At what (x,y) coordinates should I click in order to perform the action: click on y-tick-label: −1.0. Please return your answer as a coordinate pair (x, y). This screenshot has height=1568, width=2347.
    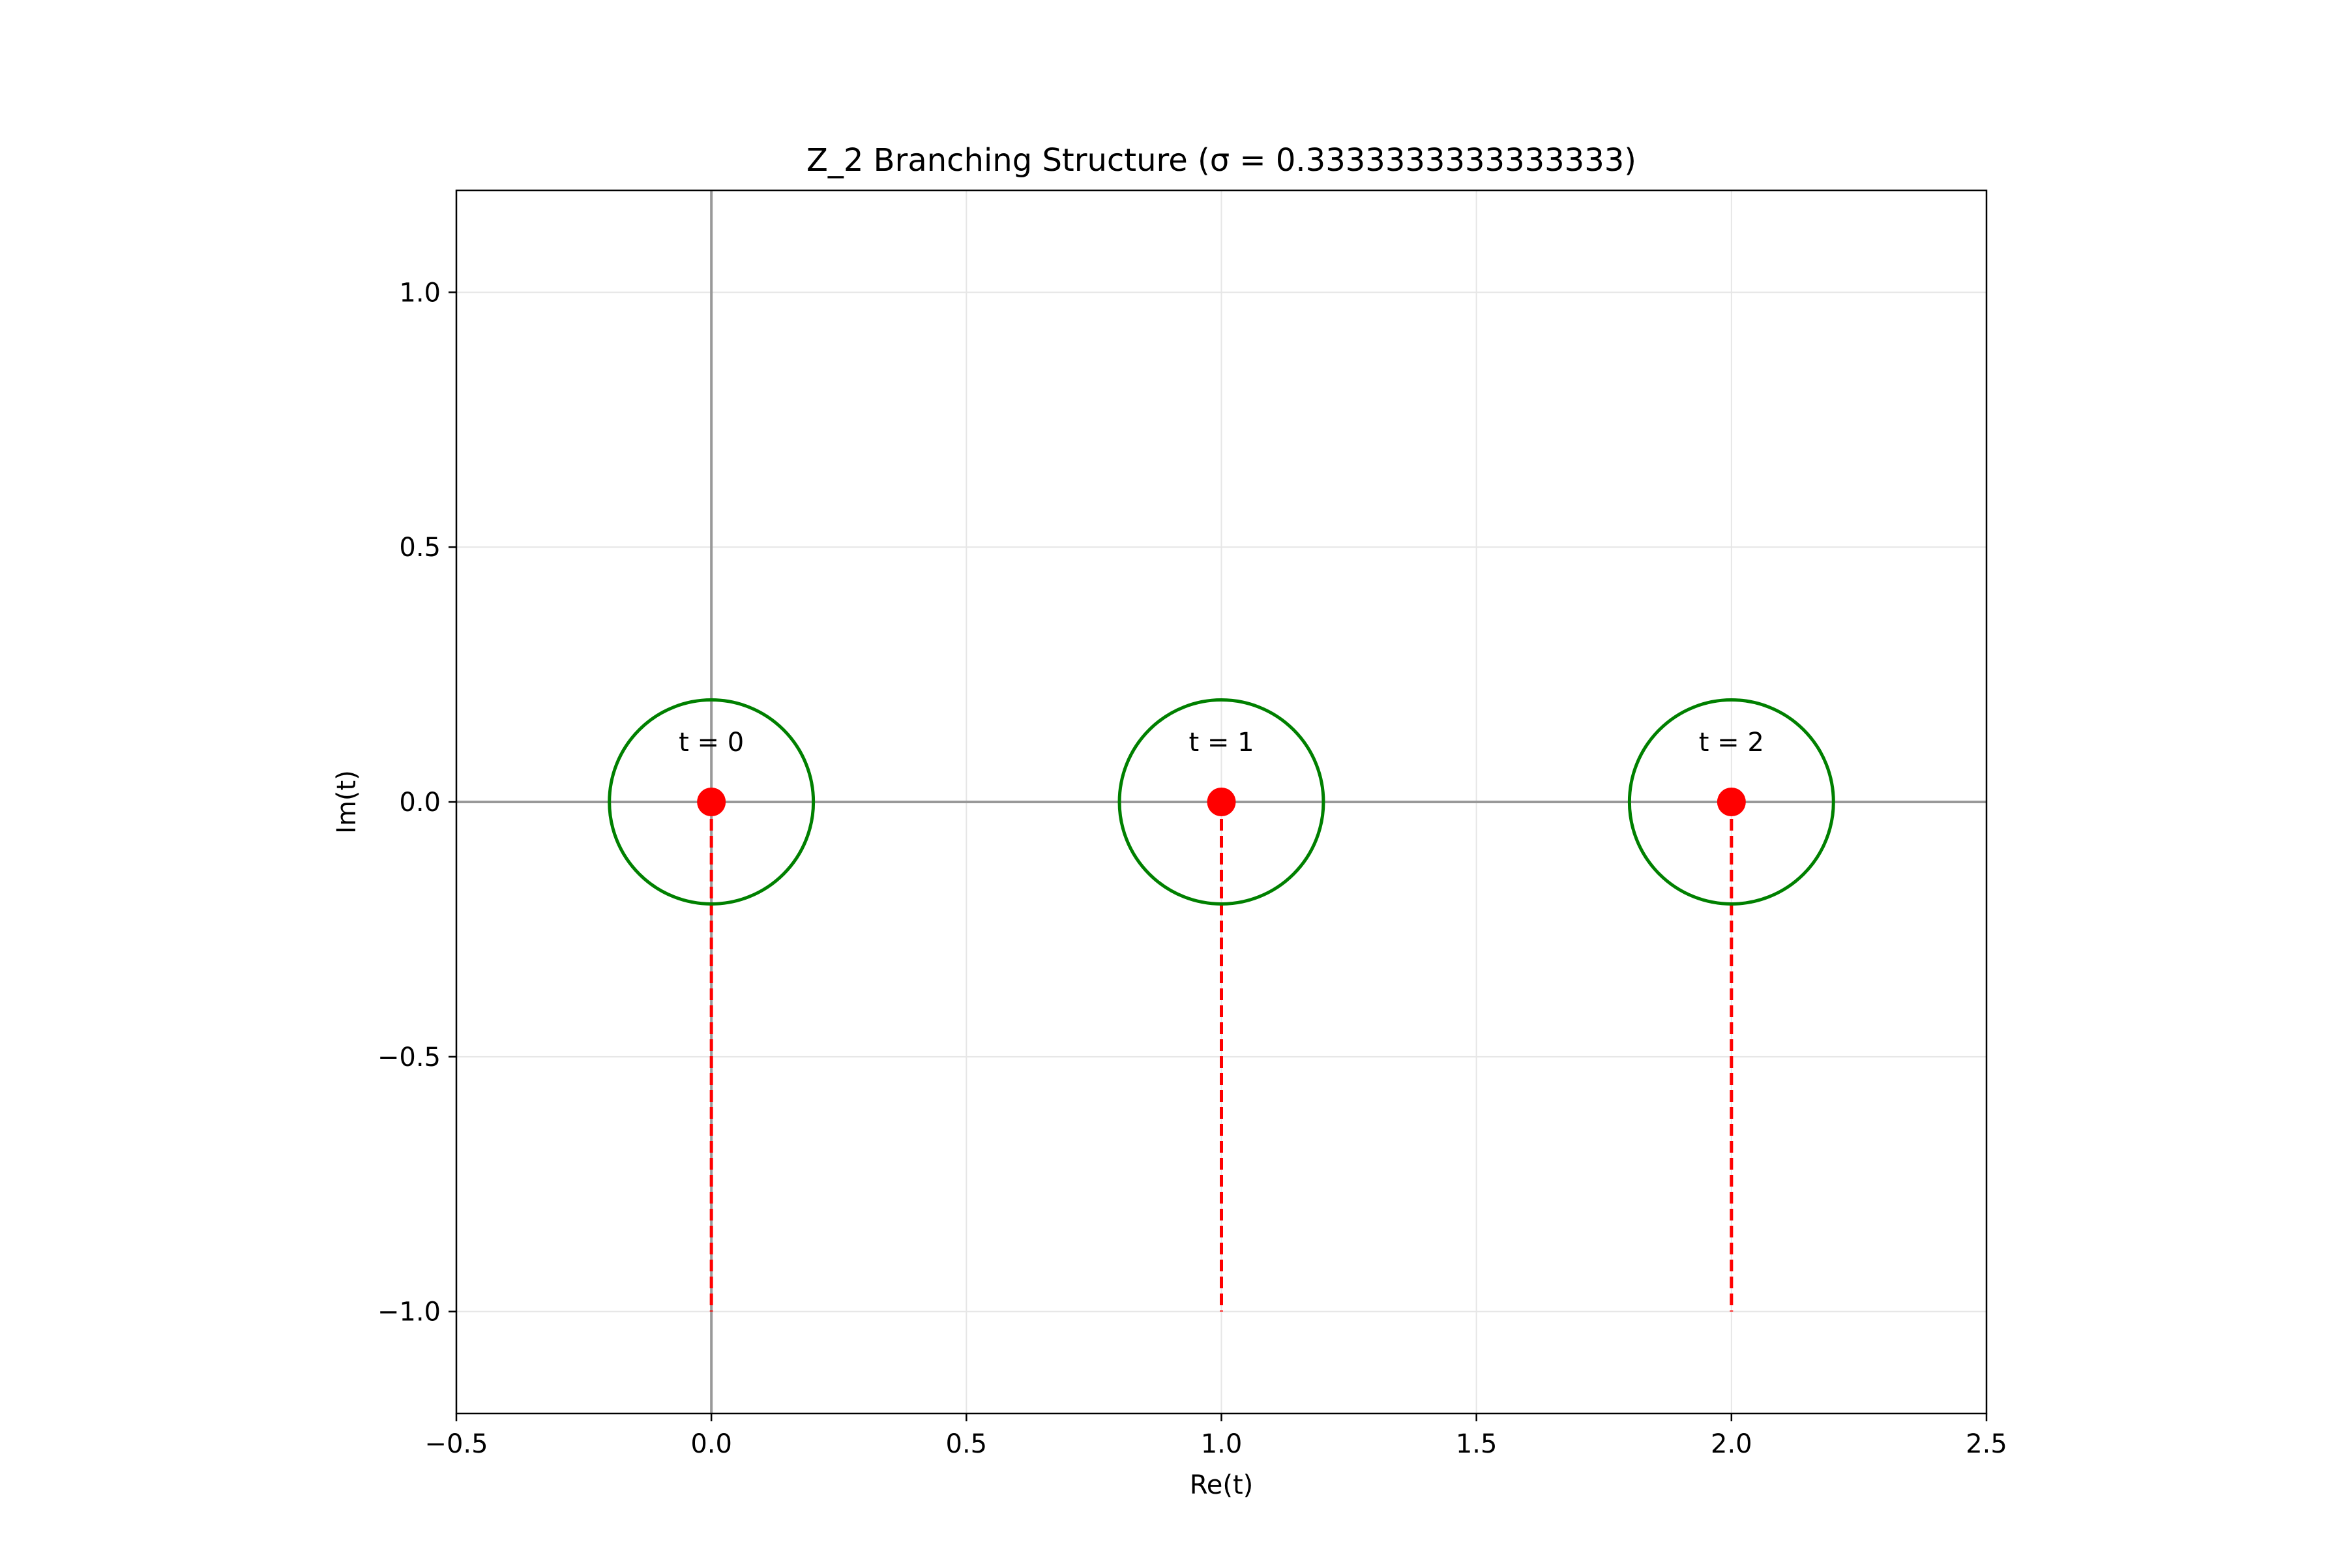
    Looking at the image, I should click on (409, 1312).